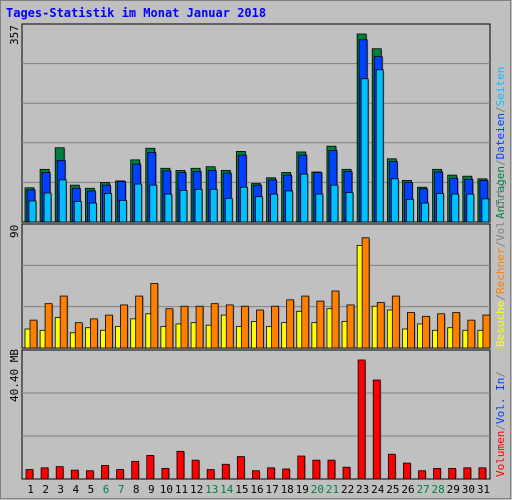 The height and width of the screenshot is (500, 512). What do you see at coordinates (241, 489) in the screenshot?
I see `x-tick-label: 15` at bounding box center [241, 489].